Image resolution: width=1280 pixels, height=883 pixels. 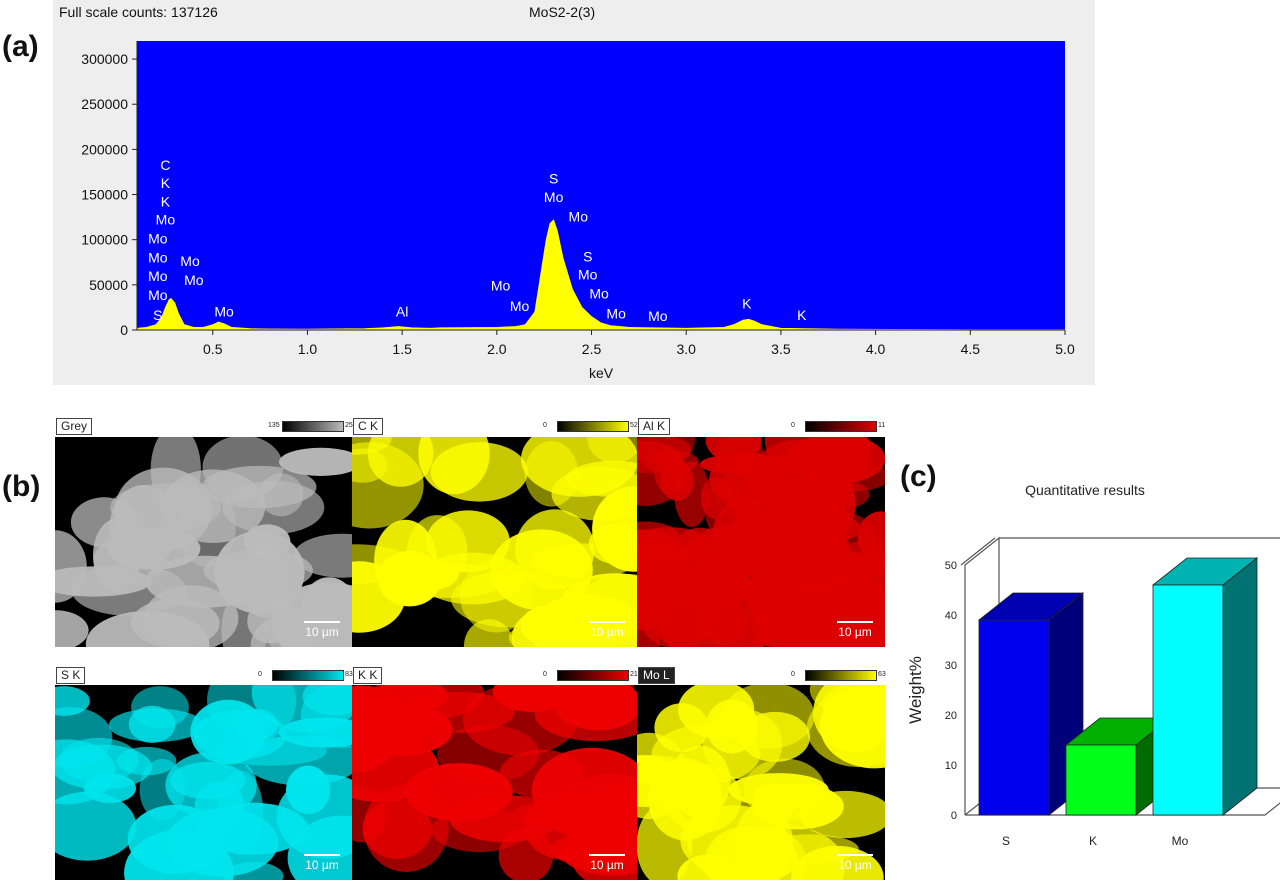 What do you see at coordinates (368, 675) in the screenshot?
I see `map-label: K K` at bounding box center [368, 675].